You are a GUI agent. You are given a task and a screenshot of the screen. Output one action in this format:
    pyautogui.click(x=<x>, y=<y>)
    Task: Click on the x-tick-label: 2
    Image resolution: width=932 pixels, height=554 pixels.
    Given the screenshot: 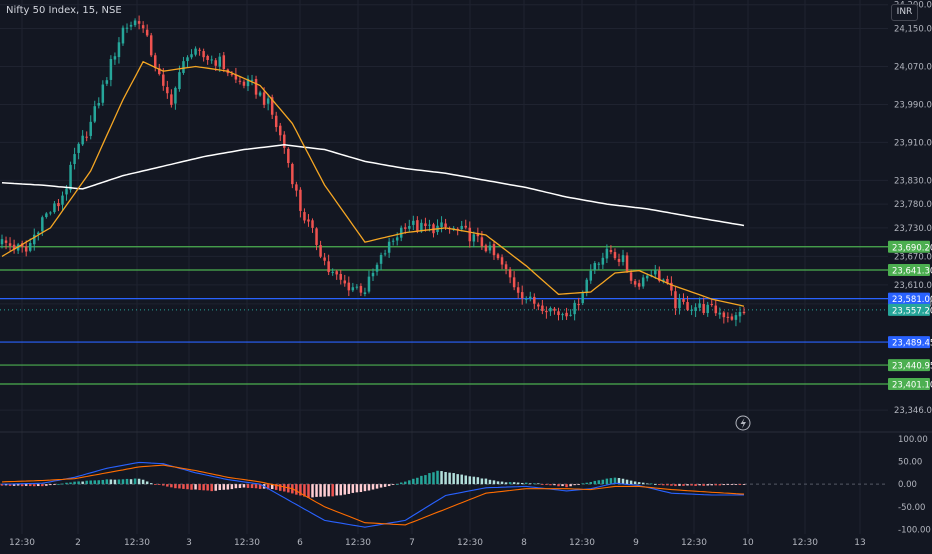 What is the action you would take?
    pyautogui.click(x=78, y=543)
    